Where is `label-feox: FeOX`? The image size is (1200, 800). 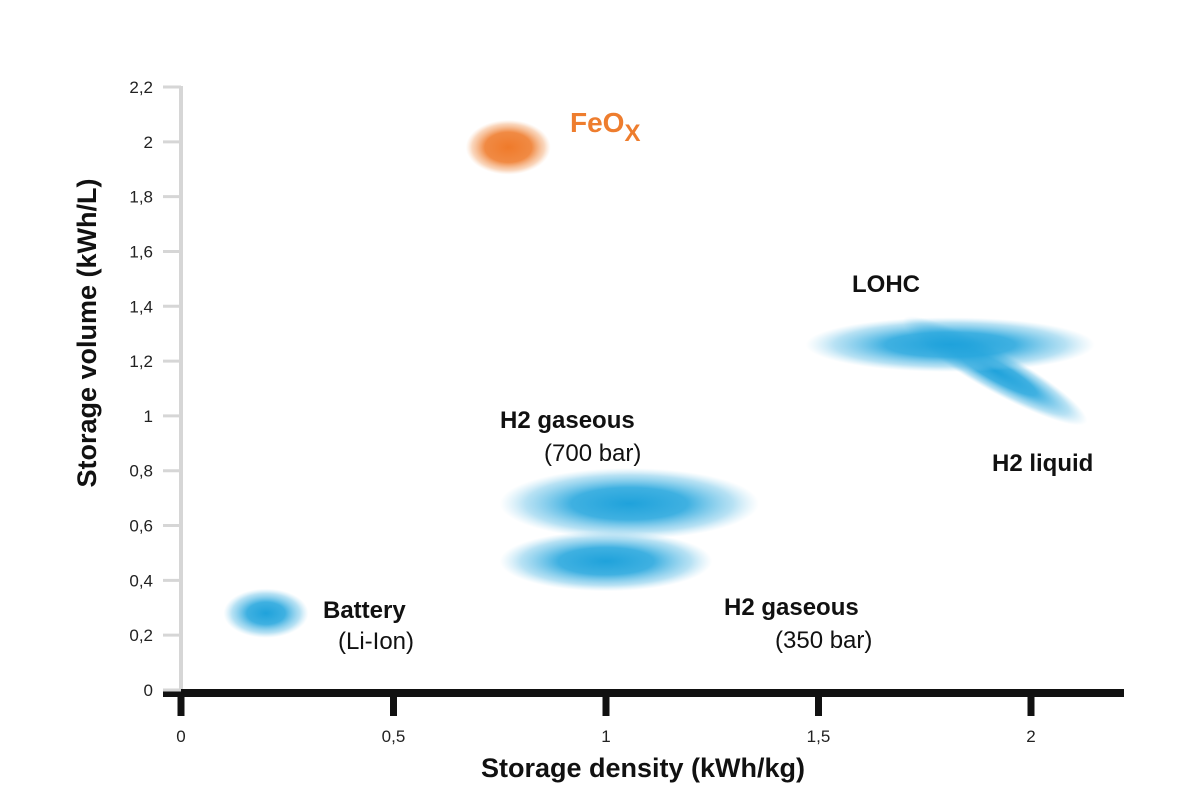
label-feox: FeOX is located at coordinates (605, 127).